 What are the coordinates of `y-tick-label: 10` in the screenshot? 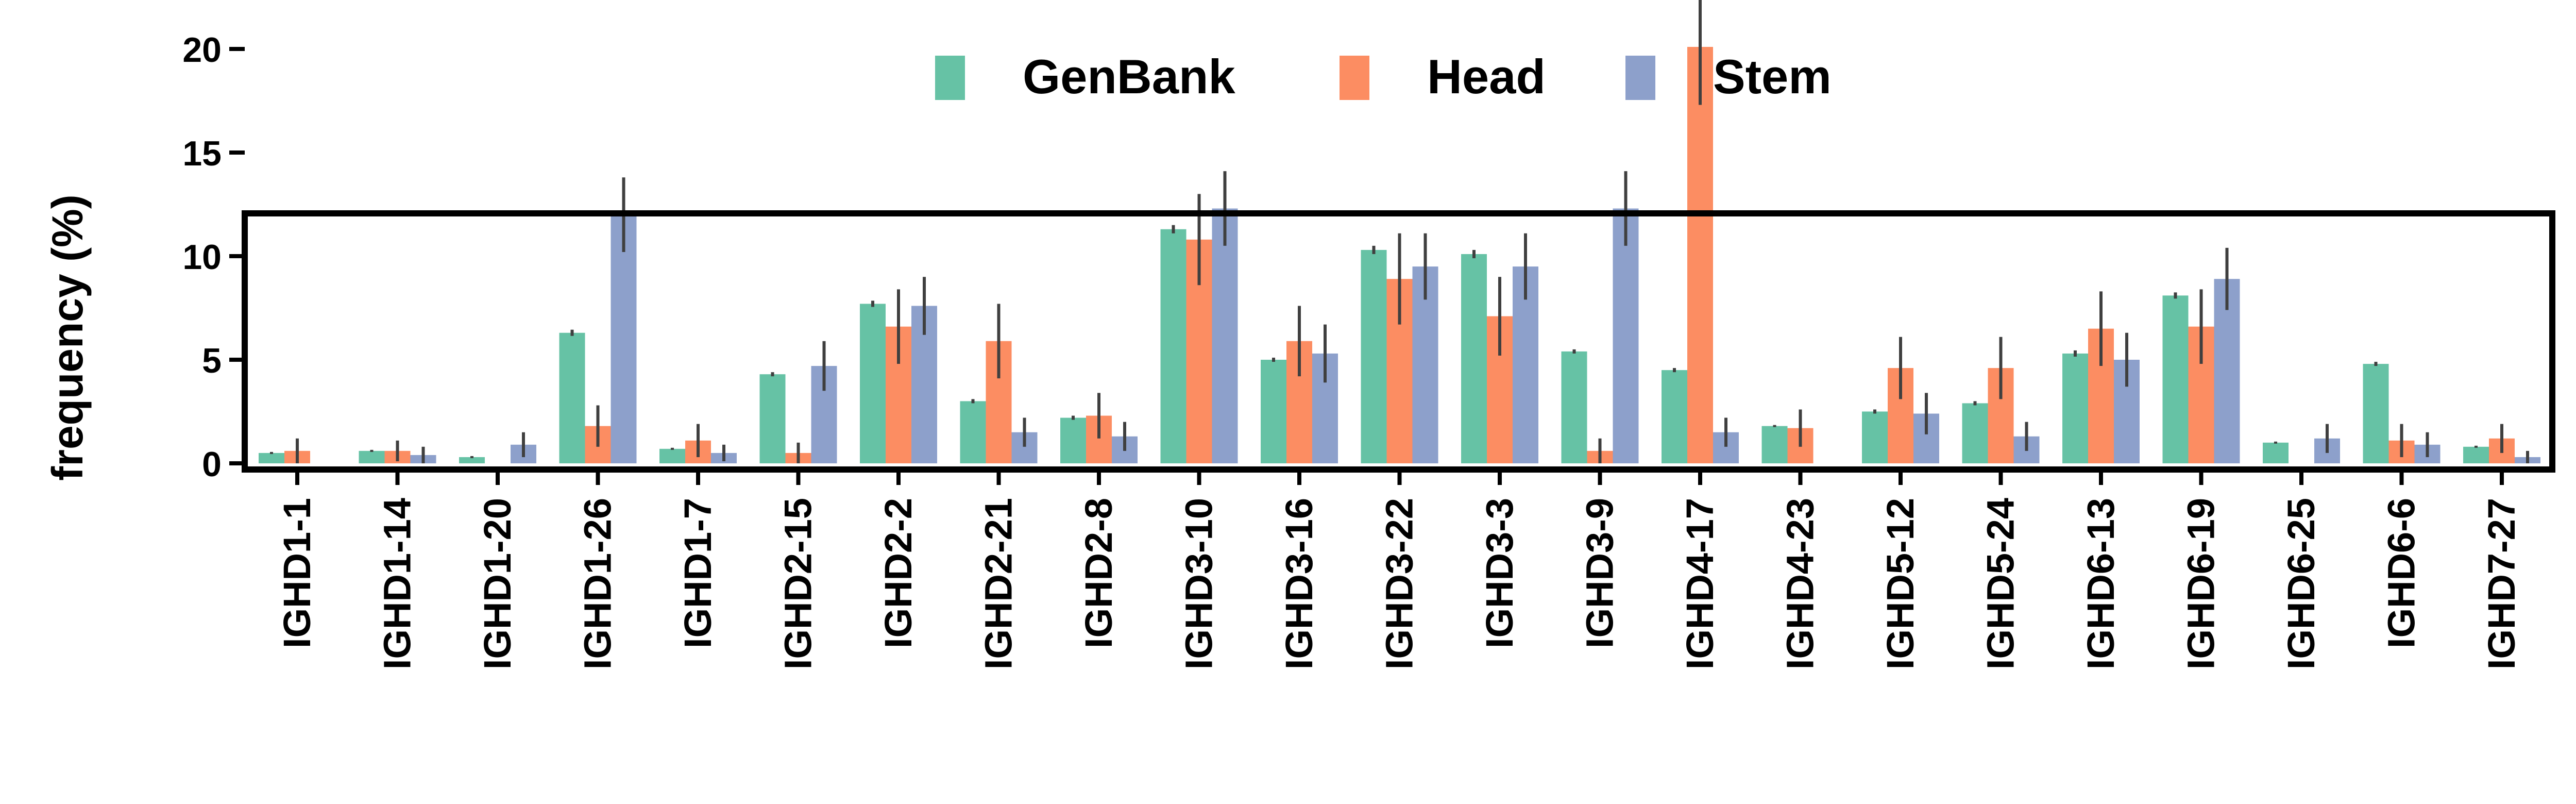 It's located at (202, 257).